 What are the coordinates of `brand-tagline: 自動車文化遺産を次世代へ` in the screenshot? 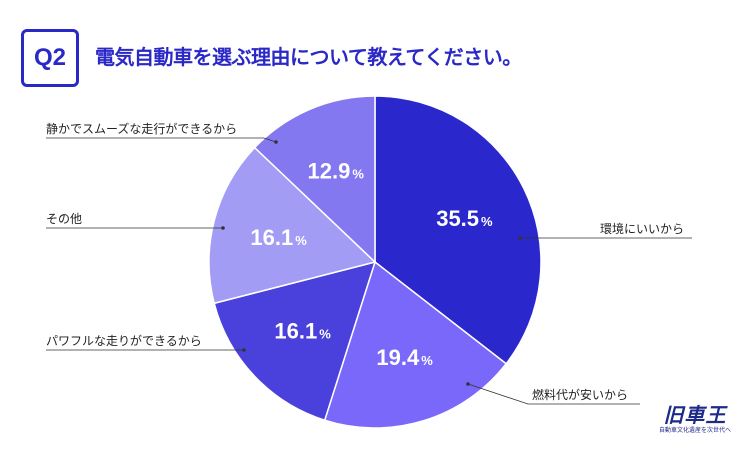 It's located at (694, 430).